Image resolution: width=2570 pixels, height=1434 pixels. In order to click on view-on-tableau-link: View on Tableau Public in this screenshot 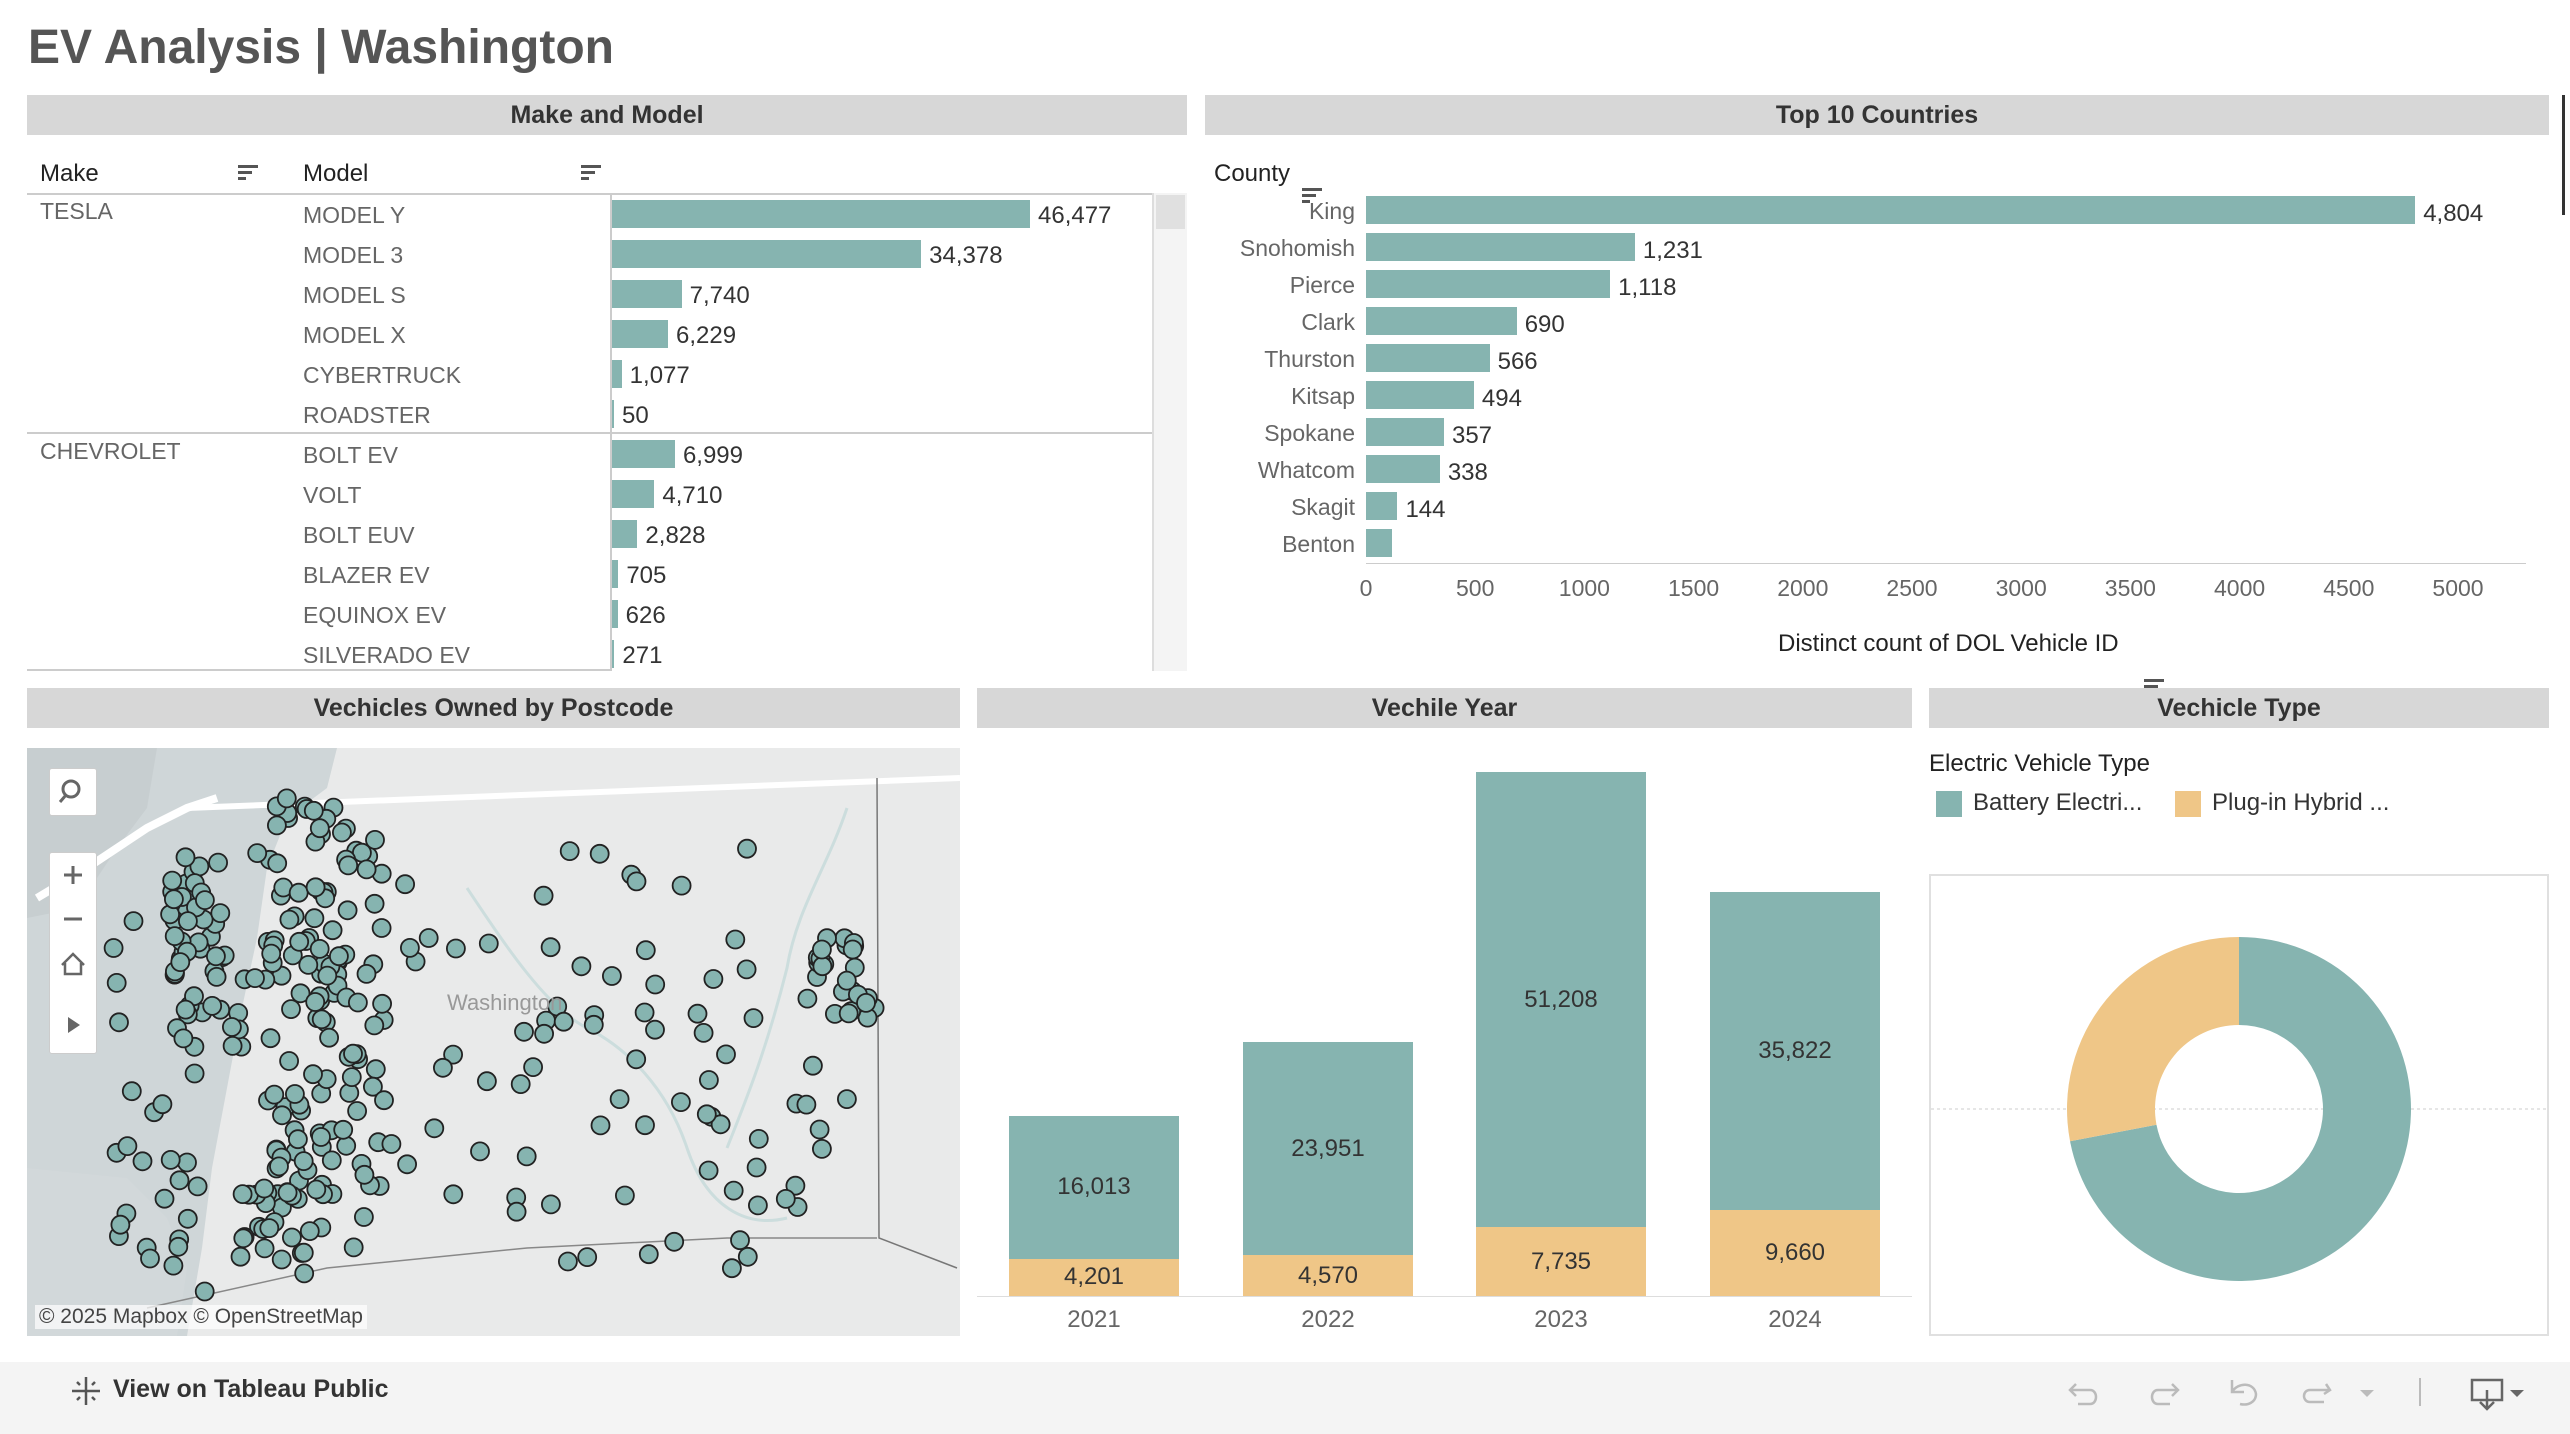, I will do `click(251, 1389)`.